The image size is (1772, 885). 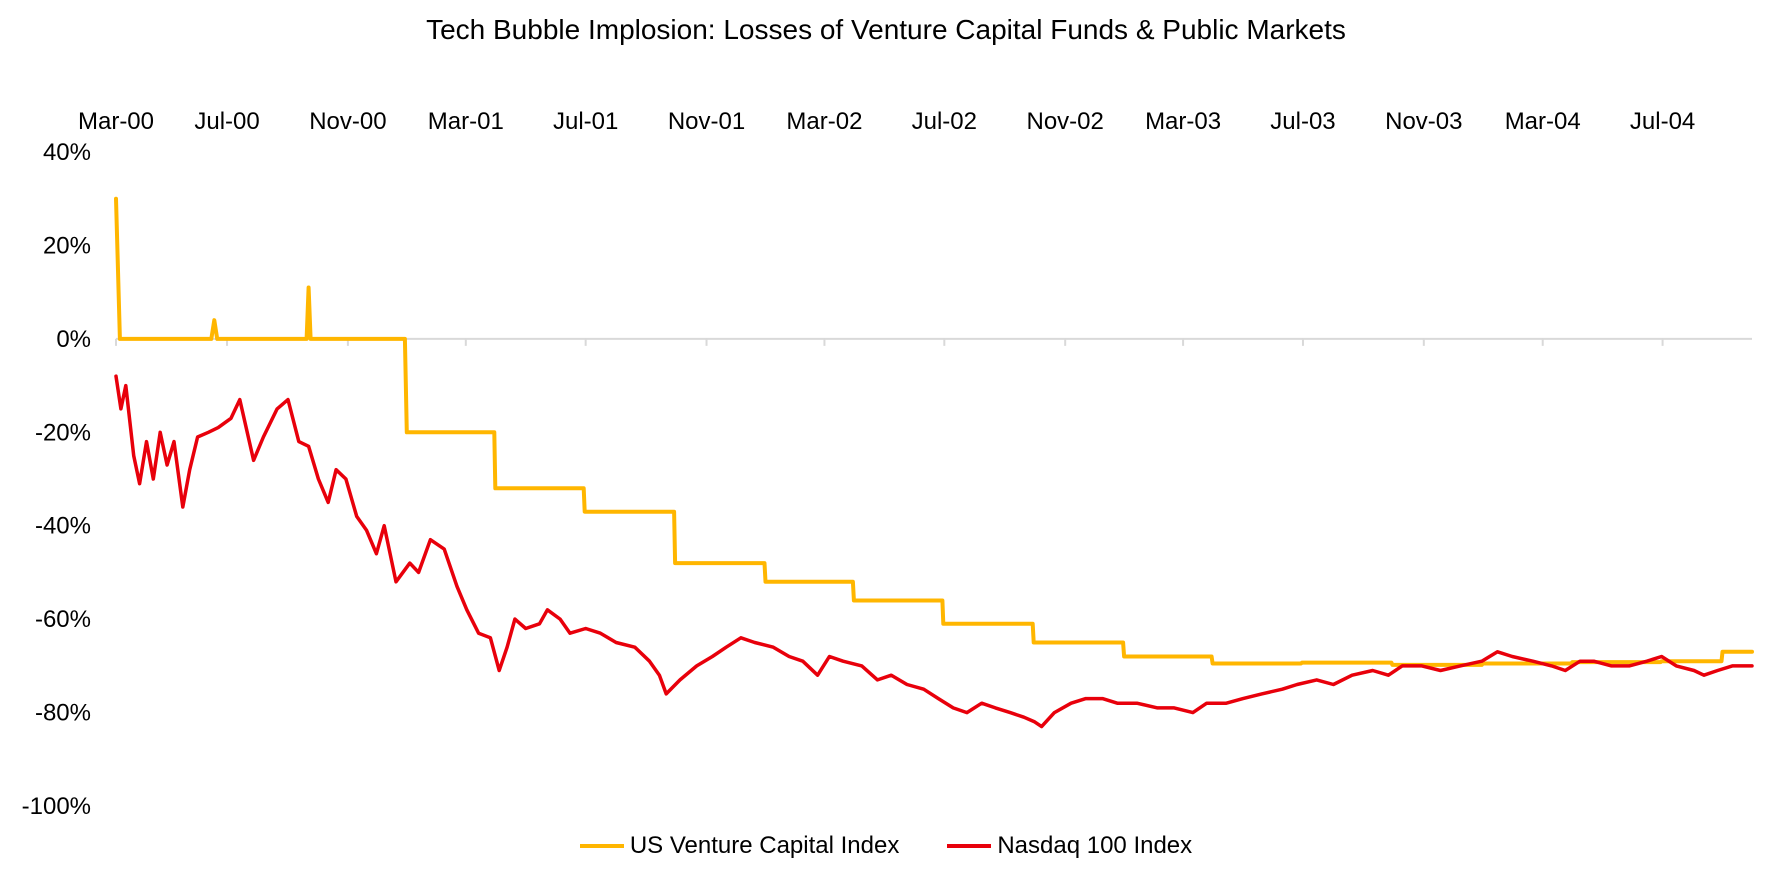 What do you see at coordinates (1064, 121) in the screenshot?
I see `x-tick-label: Nov-02` at bounding box center [1064, 121].